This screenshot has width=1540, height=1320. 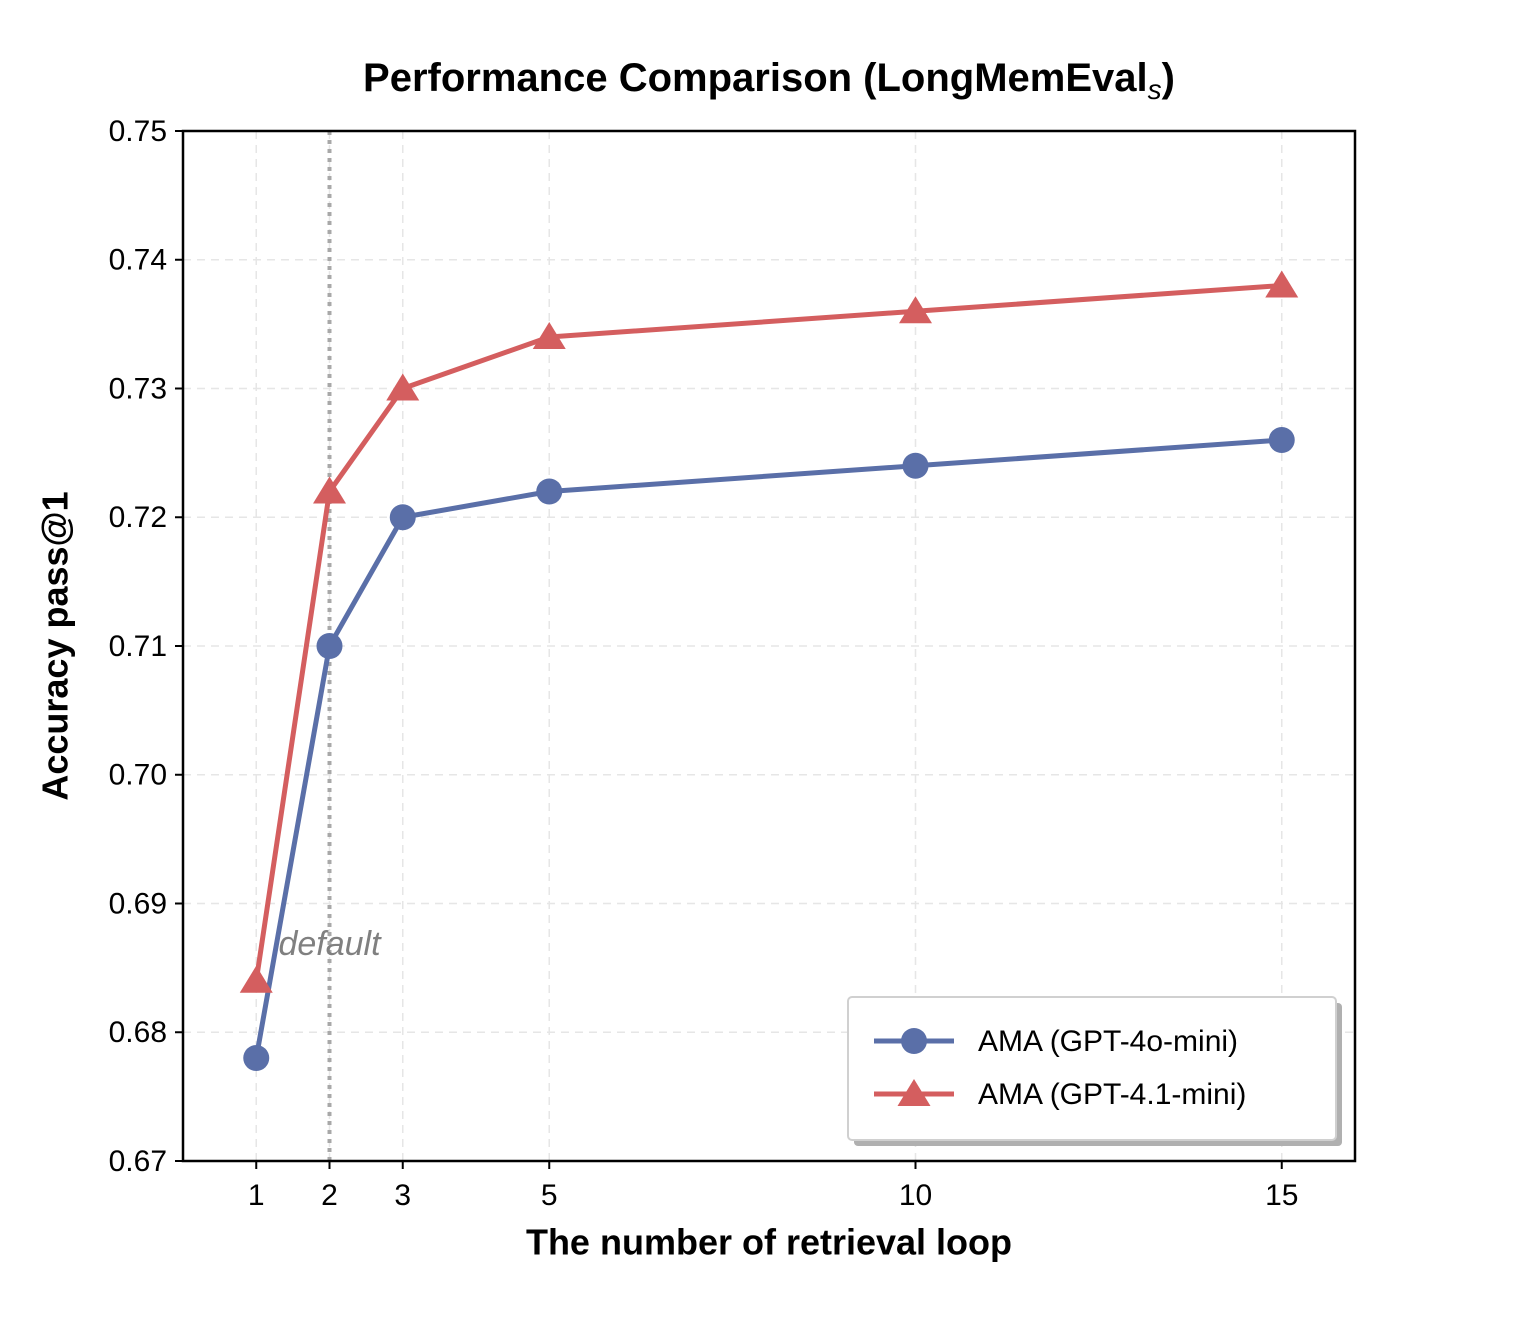 What do you see at coordinates (549, 1195) in the screenshot?
I see `x-tick-label: 5` at bounding box center [549, 1195].